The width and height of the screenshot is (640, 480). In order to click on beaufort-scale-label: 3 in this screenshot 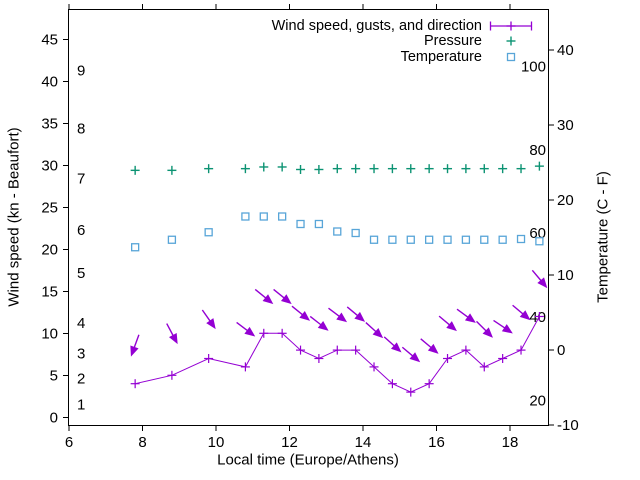, I will do `click(81, 353)`.